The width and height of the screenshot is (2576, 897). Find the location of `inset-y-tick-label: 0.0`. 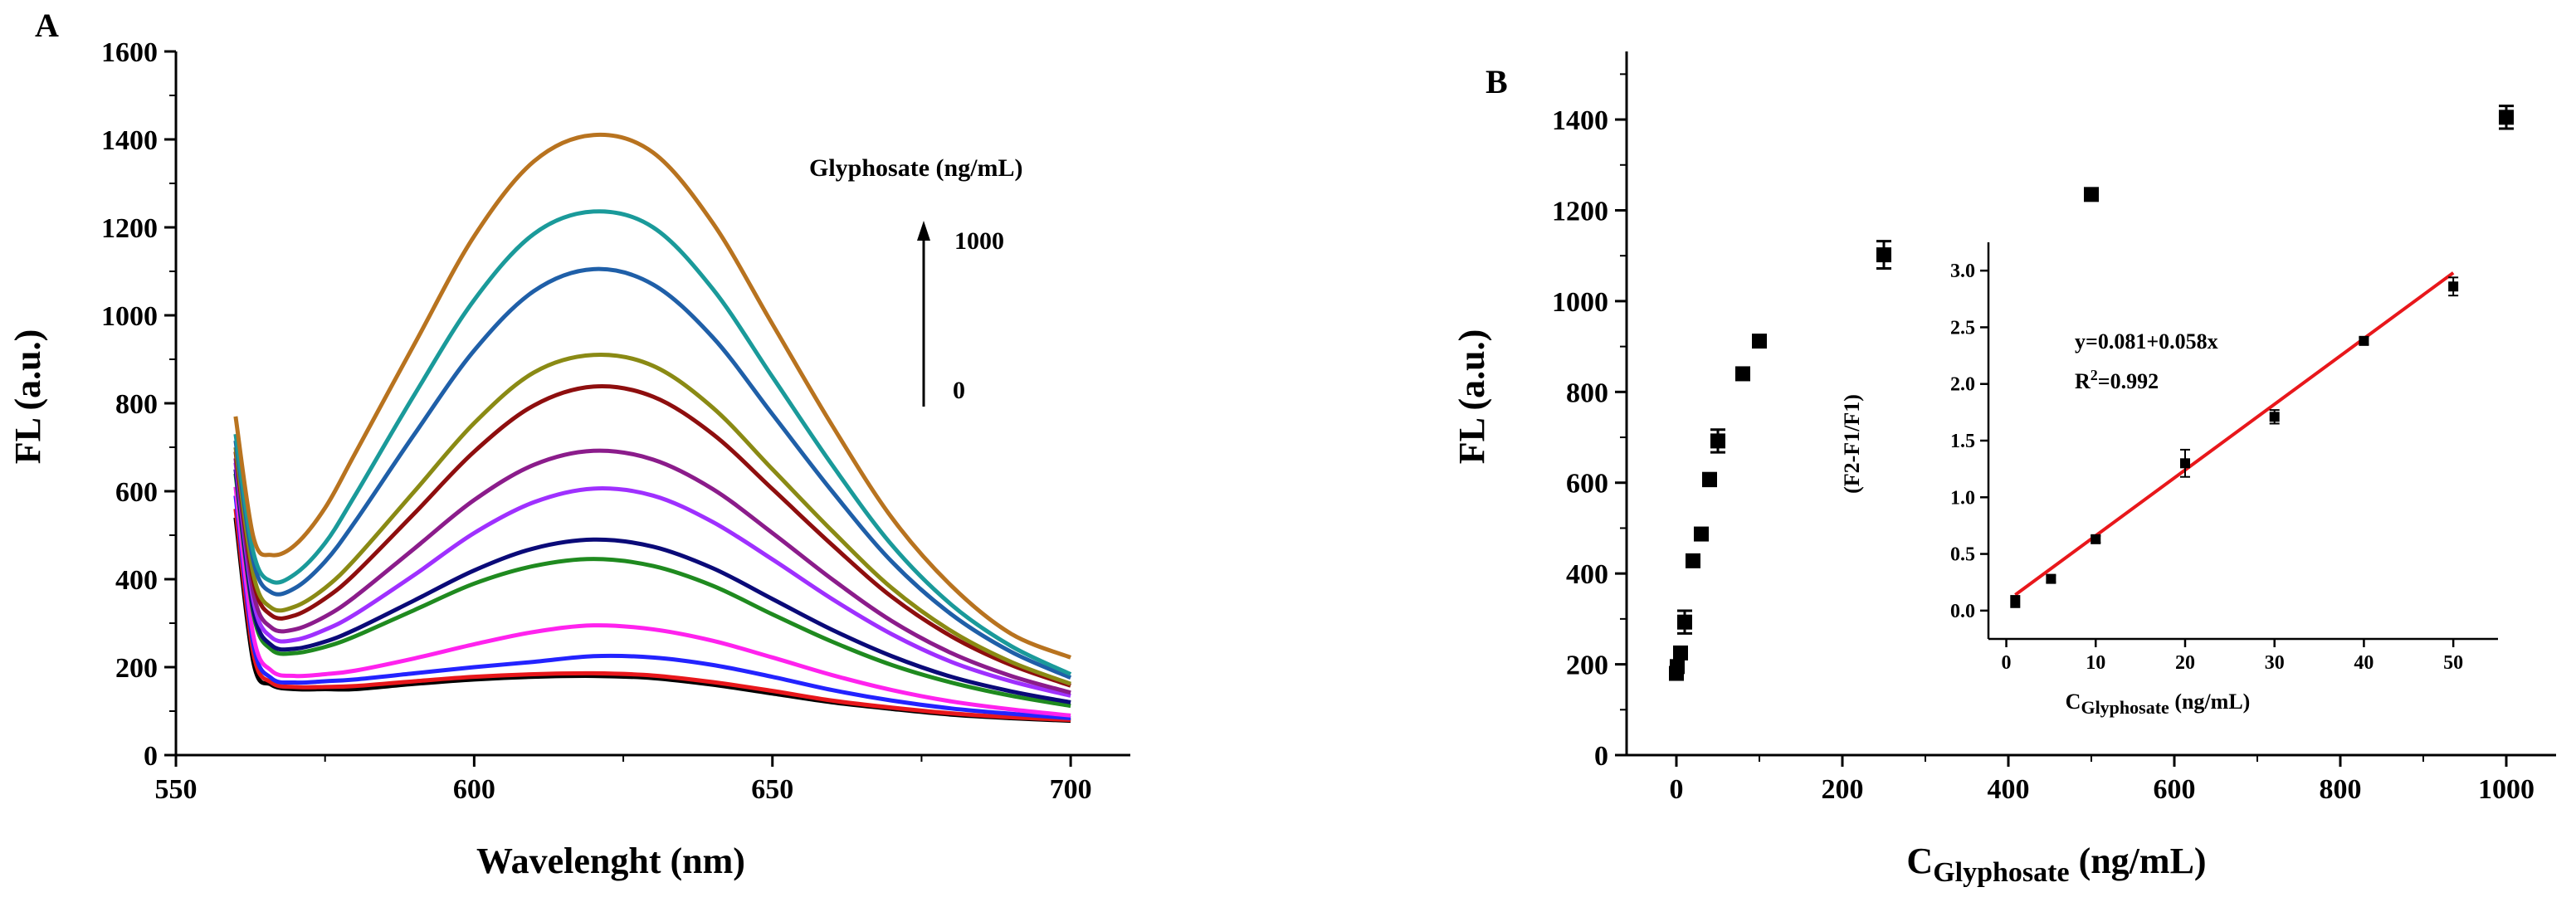

inset-y-tick-label: 0.0 is located at coordinates (1963, 611).